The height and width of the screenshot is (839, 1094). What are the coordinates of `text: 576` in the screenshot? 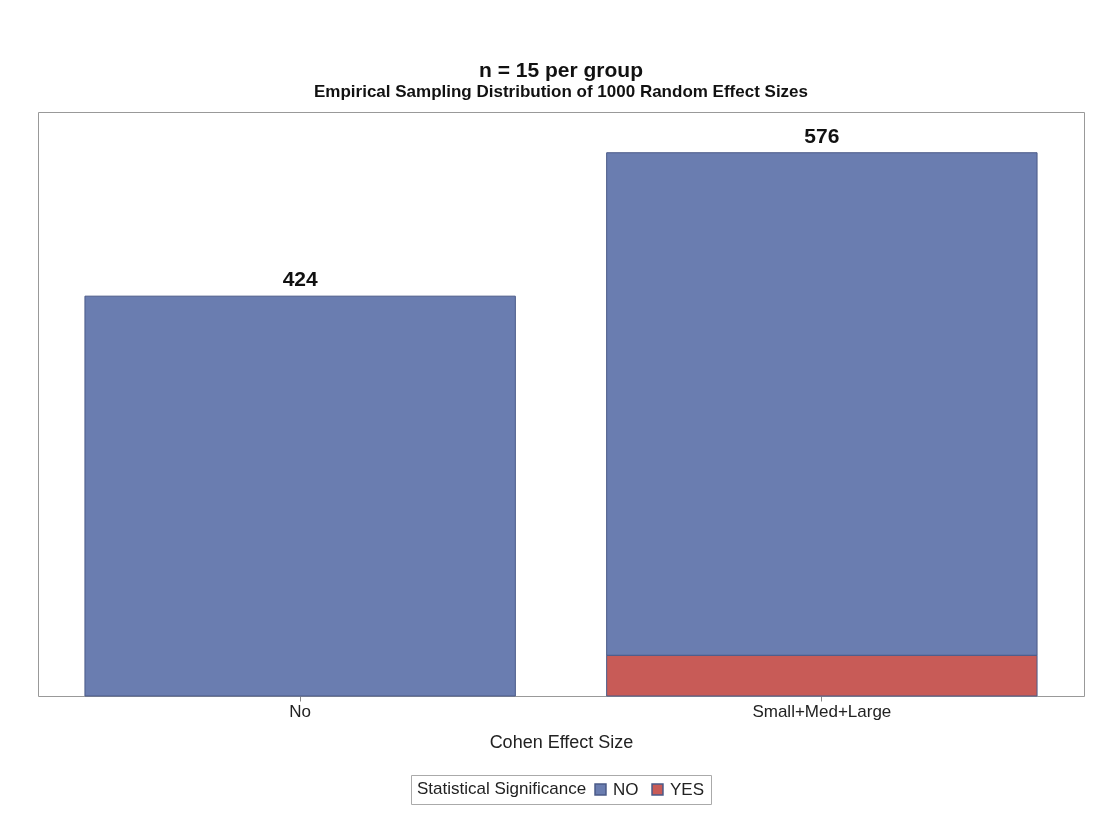 It's located at (822, 135).